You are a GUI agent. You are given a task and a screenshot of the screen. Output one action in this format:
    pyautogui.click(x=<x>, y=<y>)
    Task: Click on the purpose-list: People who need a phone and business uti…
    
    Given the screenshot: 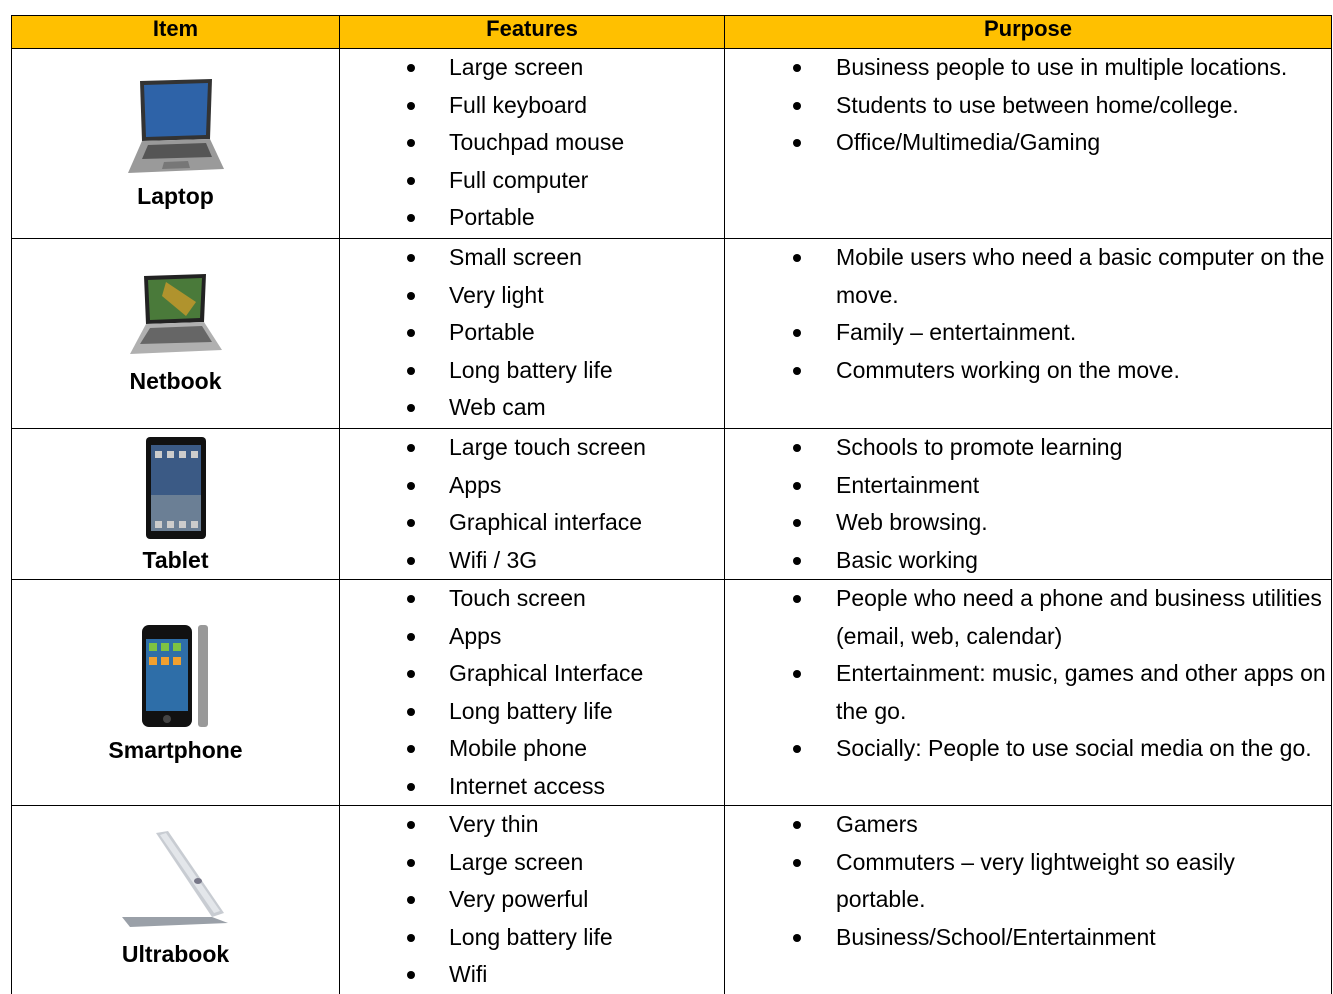 What is the action you would take?
    pyautogui.click(x=1028, y=674)
    